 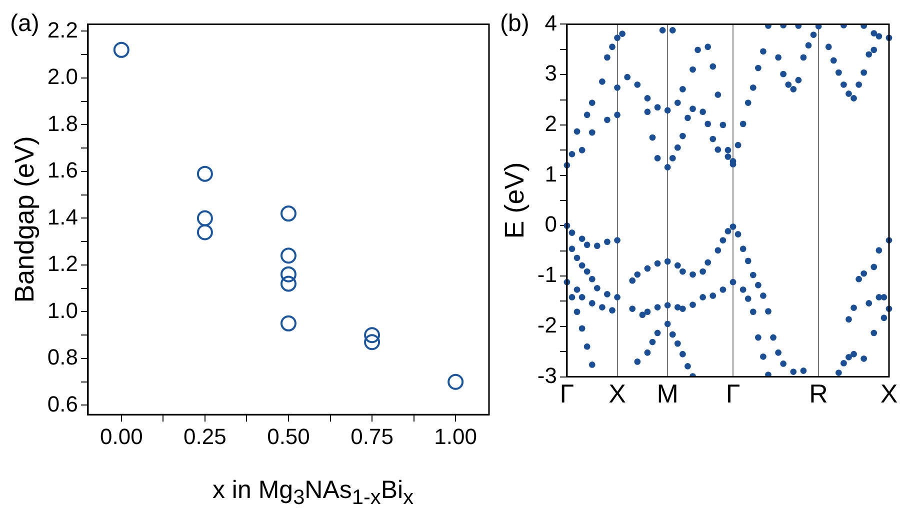 What do you see at coordinates (62, 170) in the screenshot?
I see `y-tick-label: 1.6` at bounding box center [62, 170].